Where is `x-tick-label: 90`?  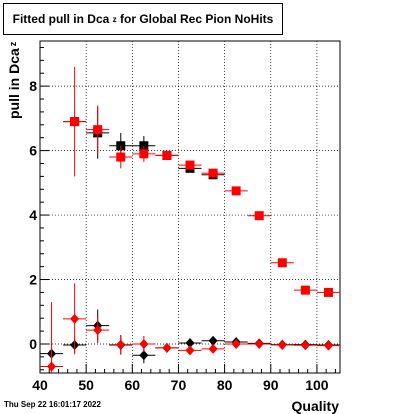
x-tick-label: 90 is located at coordinates (271, 385).